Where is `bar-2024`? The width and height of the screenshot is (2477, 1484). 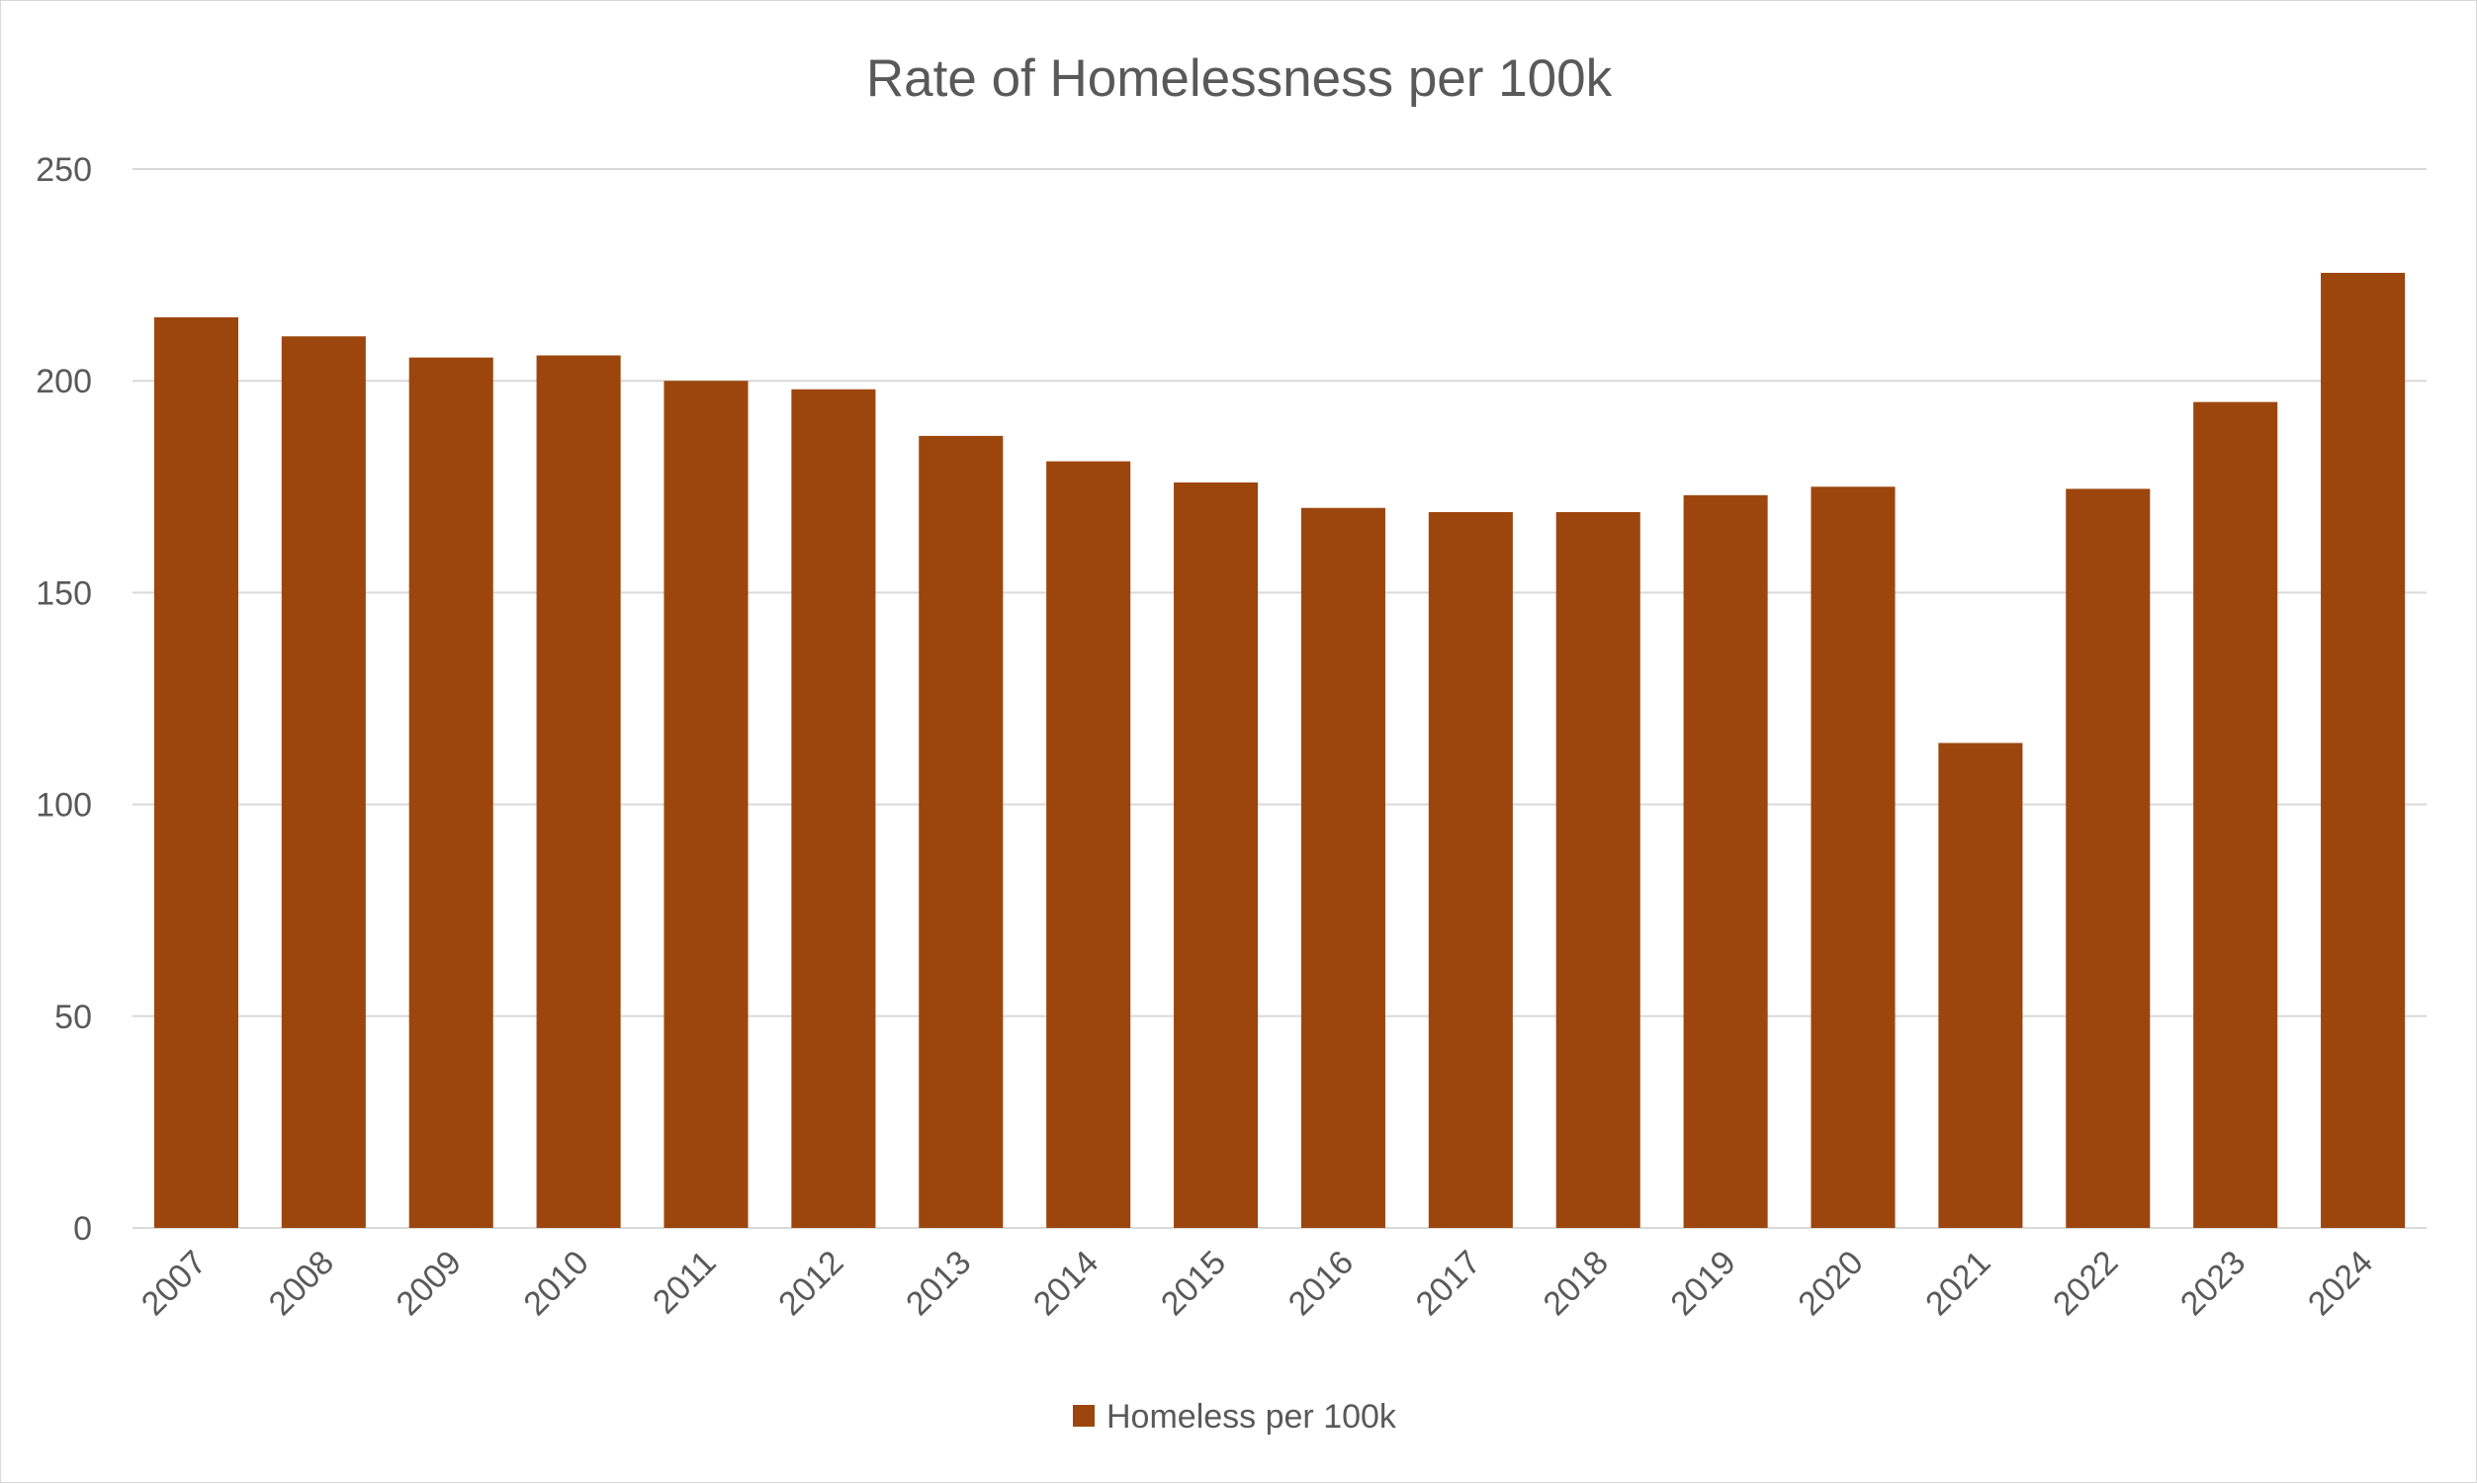
bar-2024 is located at coordinates (2363, 750).